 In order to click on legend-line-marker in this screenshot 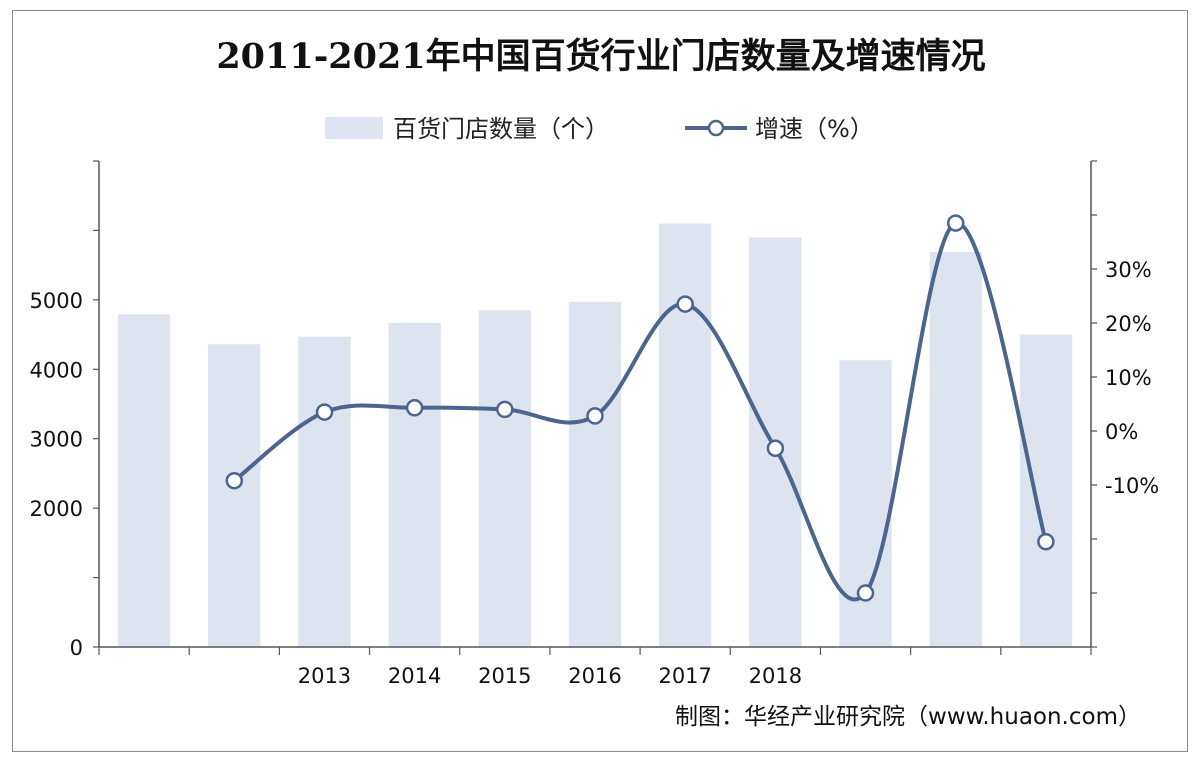, I will do `click(716, 128)`.